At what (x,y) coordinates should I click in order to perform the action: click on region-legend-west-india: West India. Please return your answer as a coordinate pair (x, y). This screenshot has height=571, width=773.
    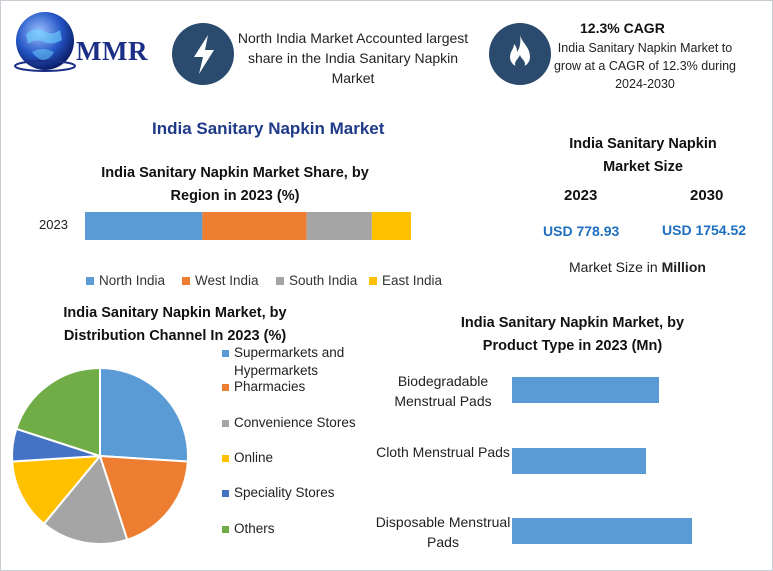
    Looking at the image, I should click on (220, 280).